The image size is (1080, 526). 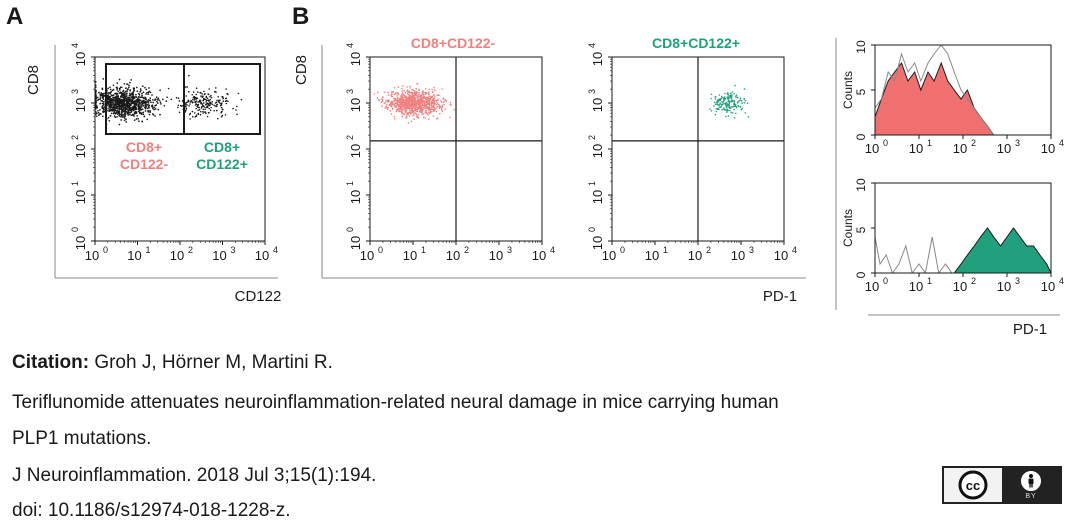 I want to click on panel-b-right-x-tick-exponent: 4, so click(x=794, y=250).